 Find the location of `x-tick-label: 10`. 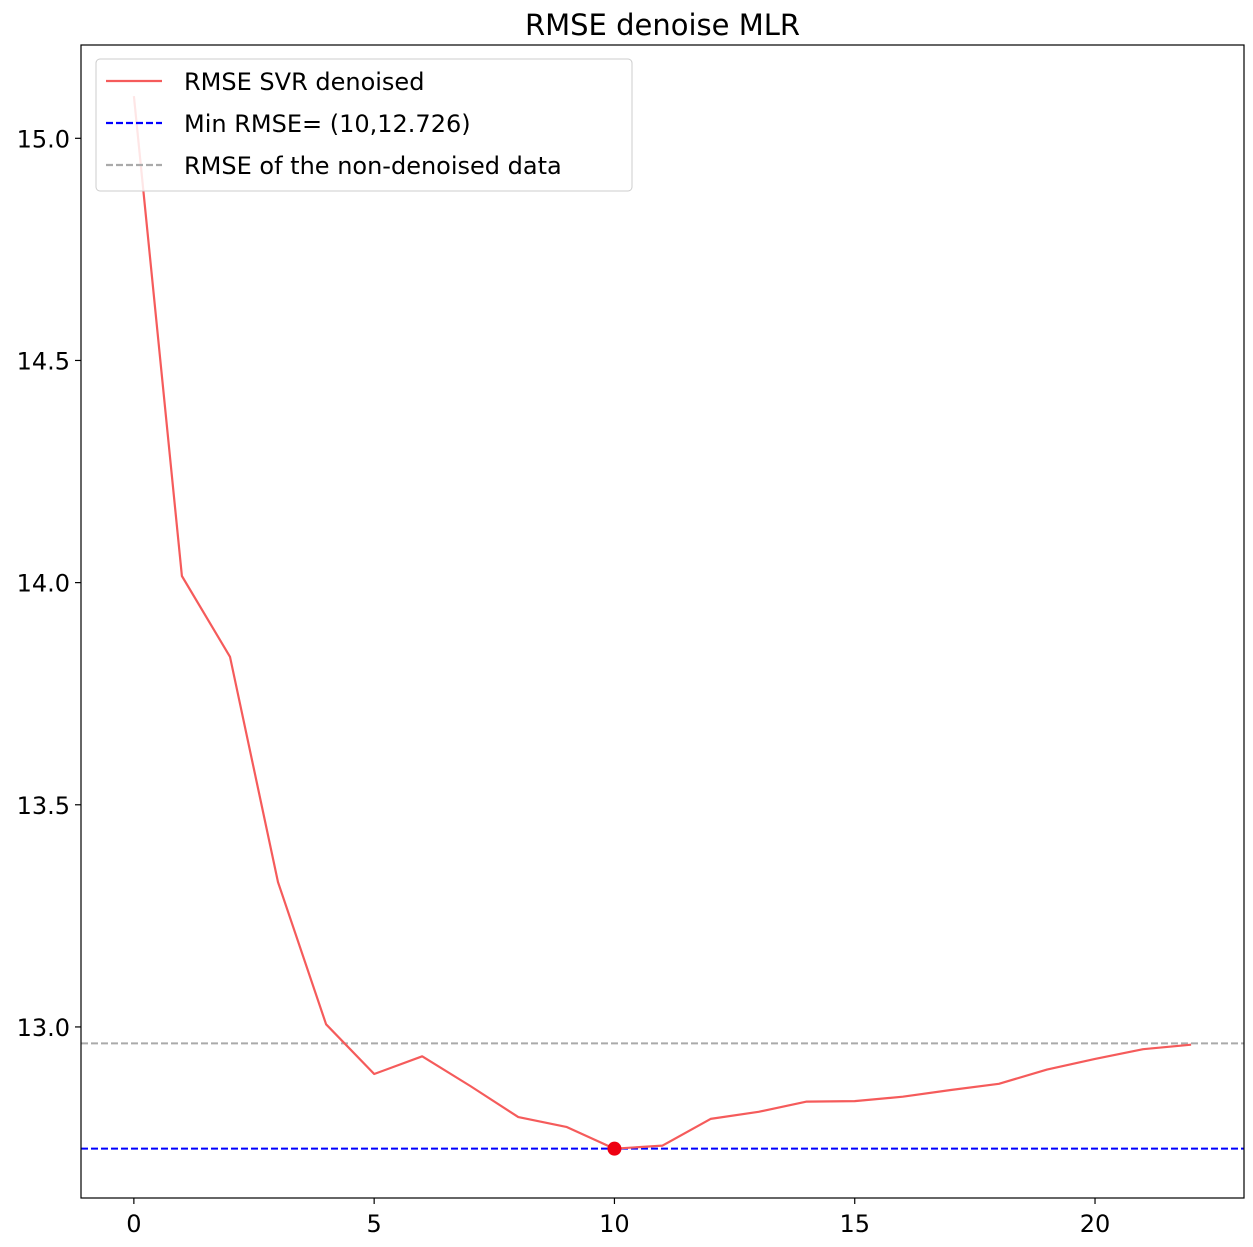

x-tick-label: 10 is located at coordinates (614, 1224).